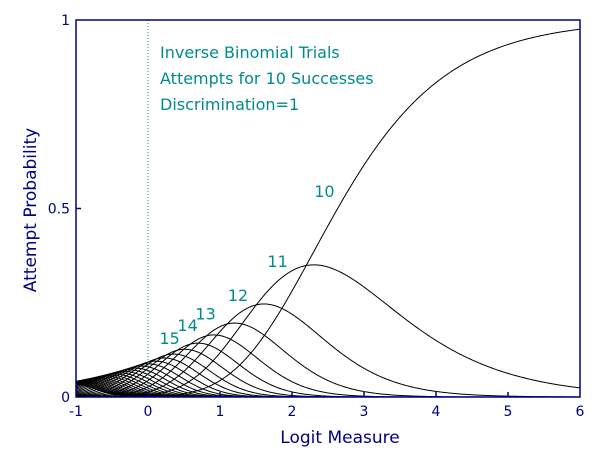 This screenshot has height=453, width=601. What do you see at coordinates (339, 438) in the screenshot?
I see `x-axis-title: Logit Measure` at bounding box center [339, 438].